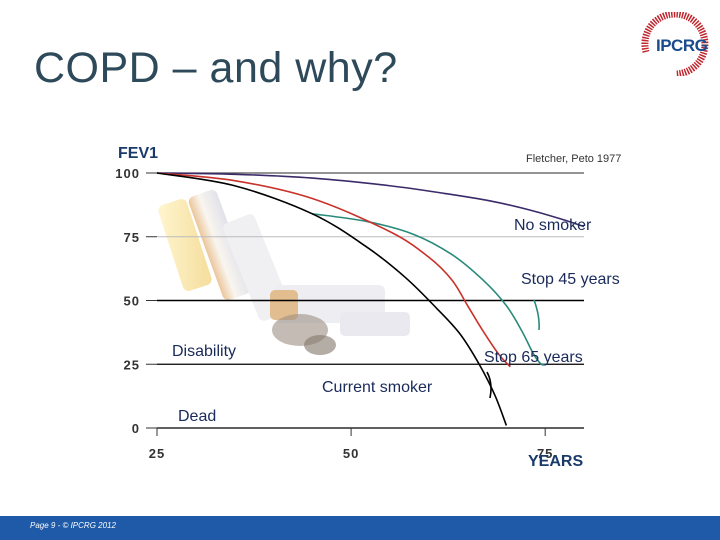 Image resolution: width=720 pixels, height=540 pixels. I want to click on y-tick-label: 50, so click(132, 301).